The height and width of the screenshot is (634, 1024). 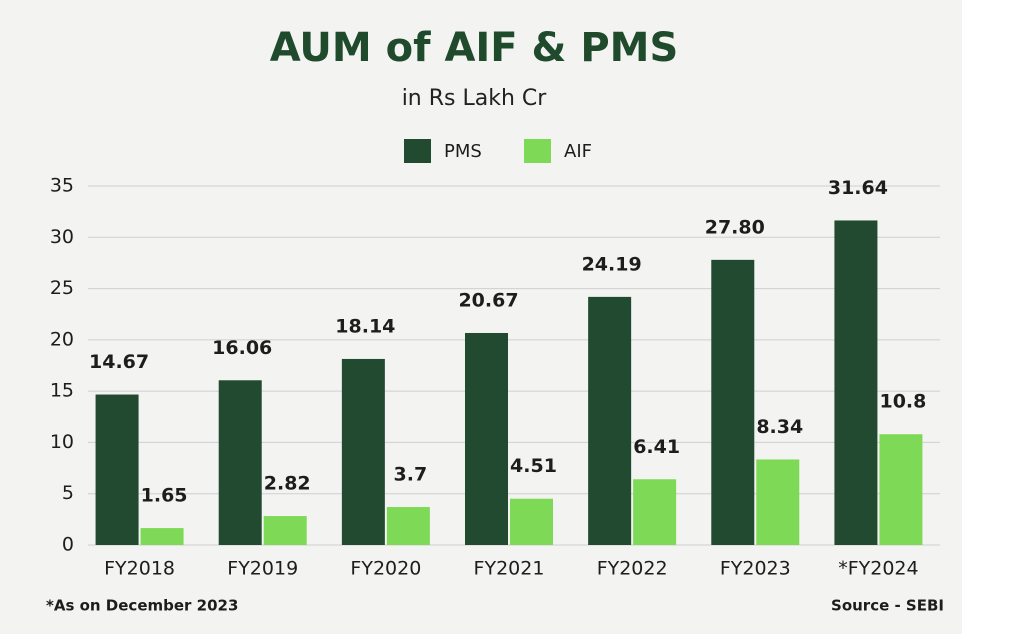 I want to click on y-tick-label: 35, so click(x=62, y=186).